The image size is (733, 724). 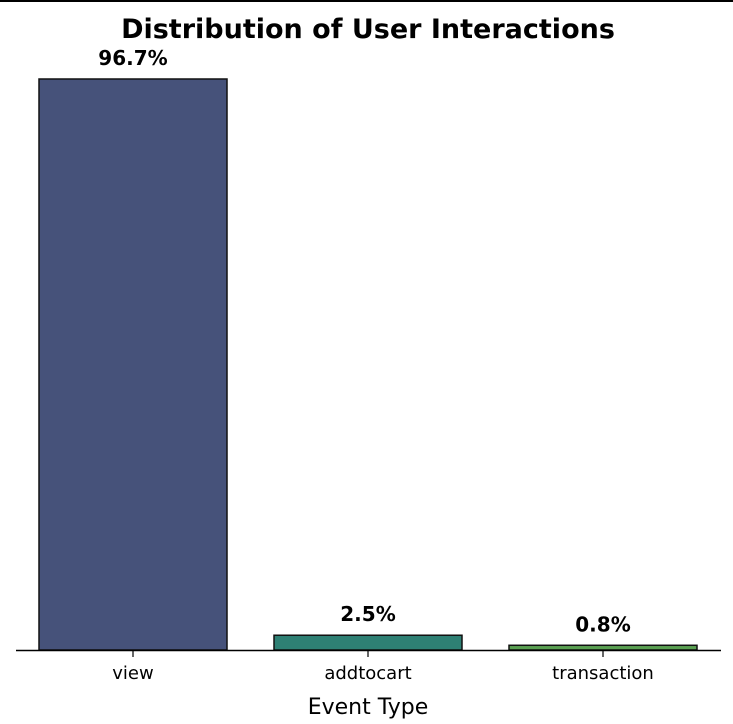 What do you see at coordinates (368, 654) in the screenshot?
I see `x-axis-ticks` at bounding box center [368, 654].